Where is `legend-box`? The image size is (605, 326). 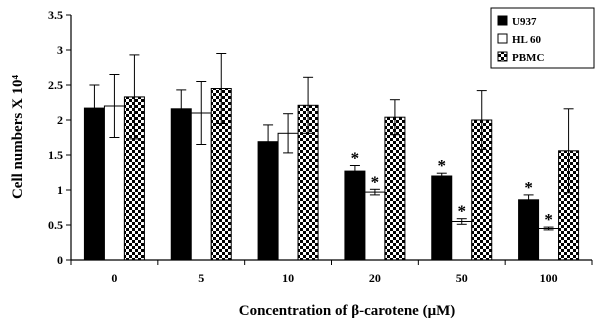 legend-box is located at coordinates (542, 38).